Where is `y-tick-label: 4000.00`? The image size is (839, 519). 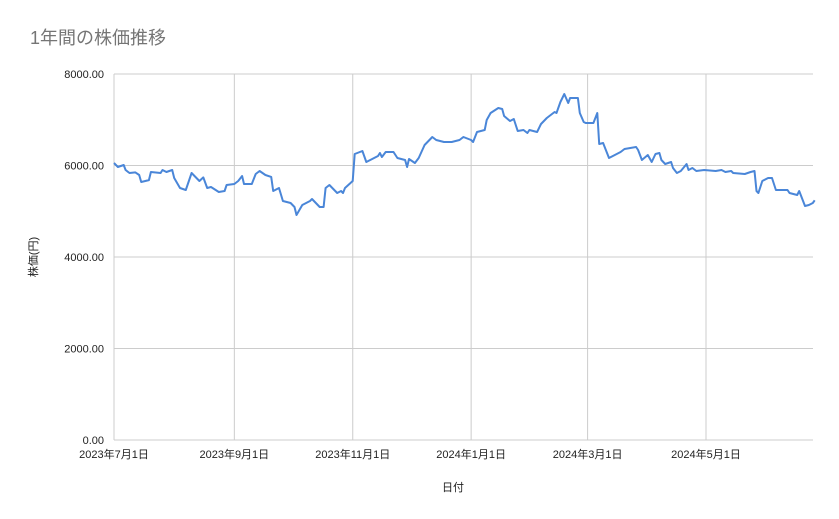
y-tick-label: 4000.00 is located at coordinates (84, 258).